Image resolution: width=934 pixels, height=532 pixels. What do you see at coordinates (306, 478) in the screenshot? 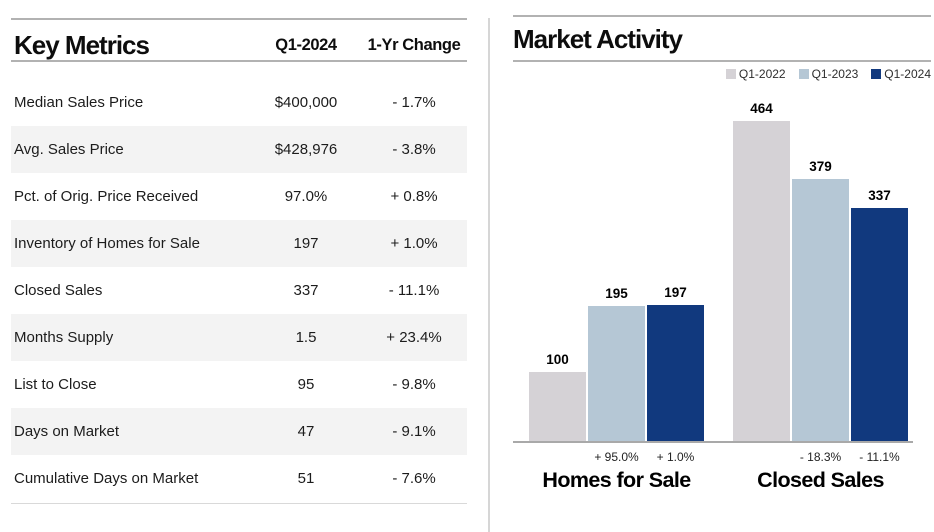
I see `metric-value: 51` at bounding box center [306, 478].